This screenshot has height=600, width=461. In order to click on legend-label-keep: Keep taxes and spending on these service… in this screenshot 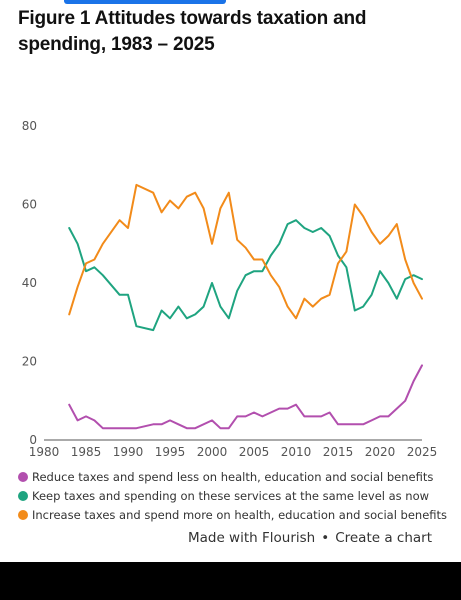, I will do `click(231, 495)`.